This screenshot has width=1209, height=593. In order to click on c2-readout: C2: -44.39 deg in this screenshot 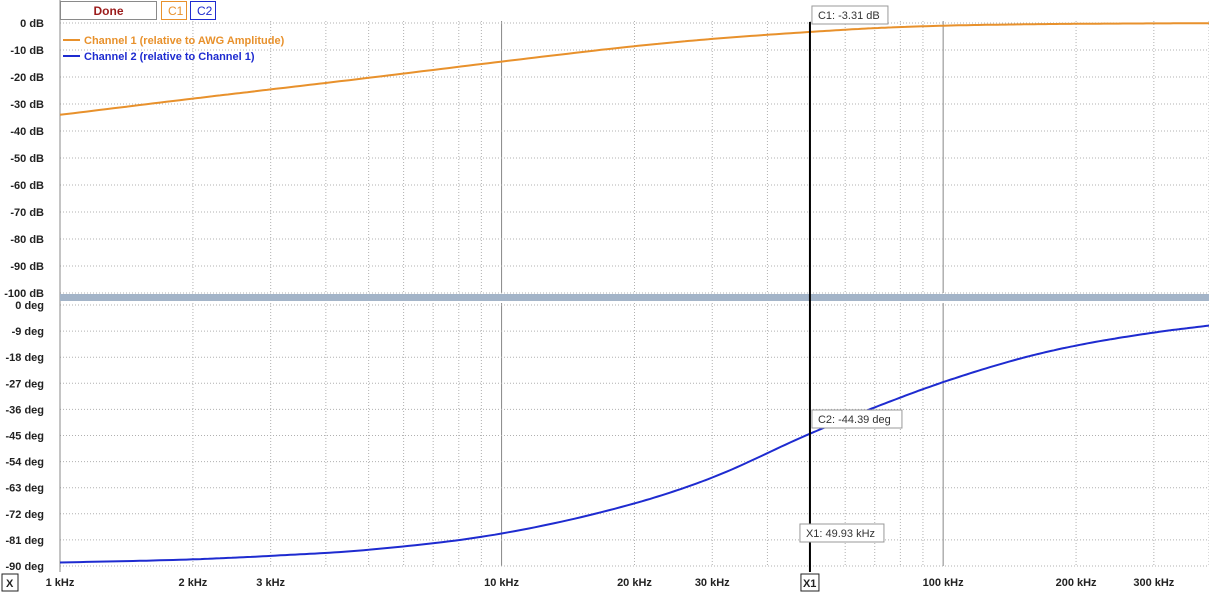, I will do `click(857, 419)`.